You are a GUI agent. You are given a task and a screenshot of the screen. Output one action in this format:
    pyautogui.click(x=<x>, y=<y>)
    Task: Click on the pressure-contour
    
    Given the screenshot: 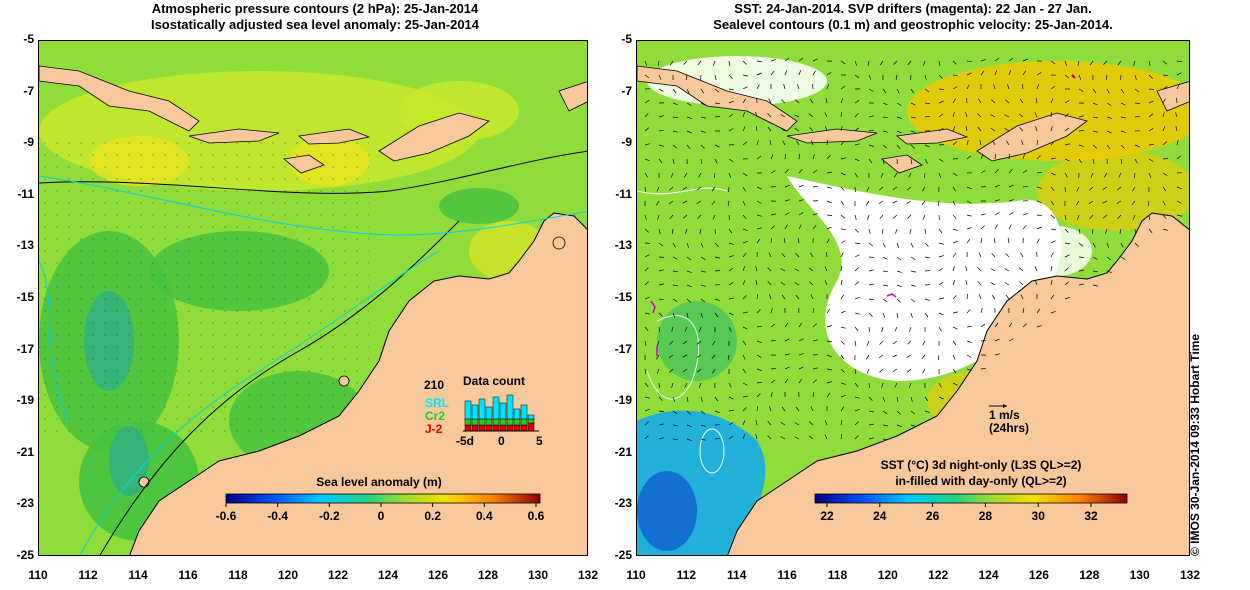 What is the action you would take?
    pyautogui.click(x=313, y=172)
    